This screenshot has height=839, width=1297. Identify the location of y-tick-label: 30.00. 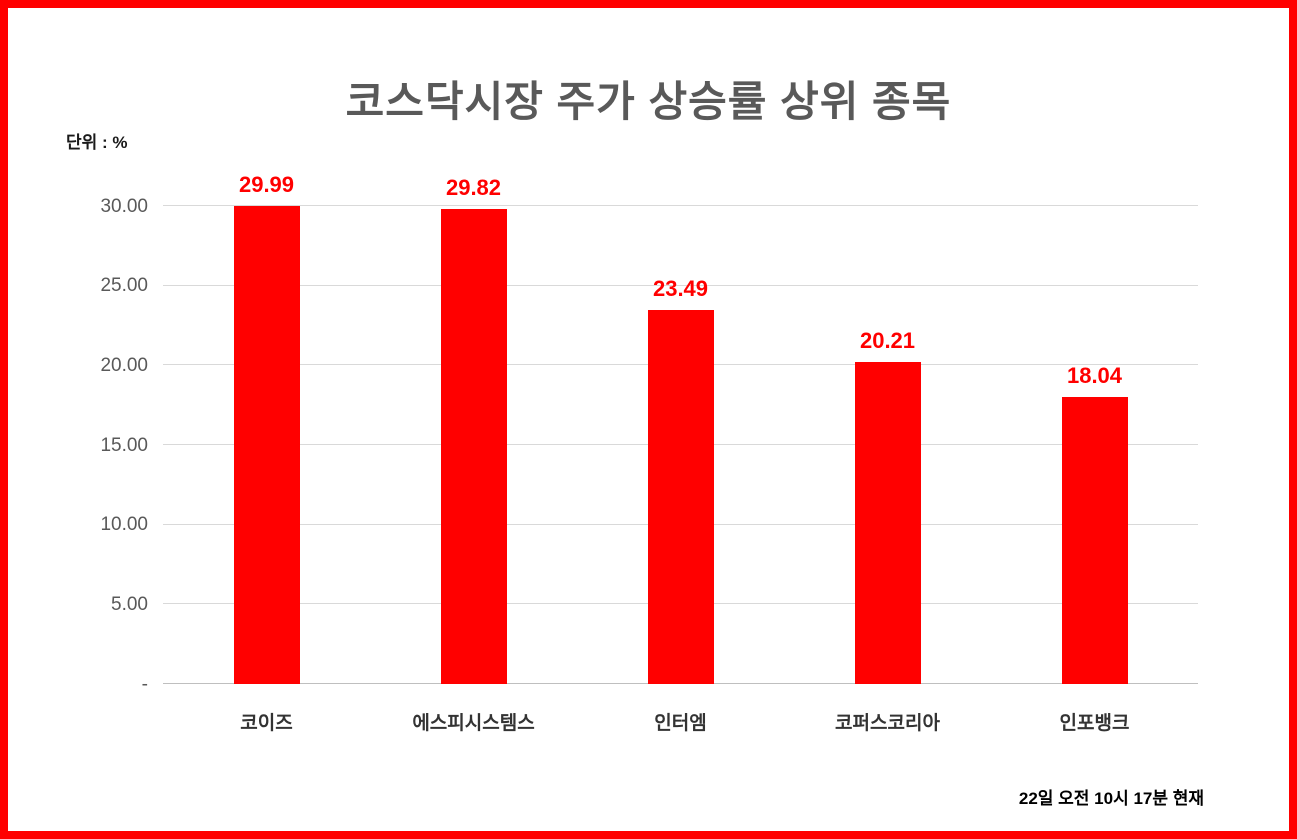
(124, 206).